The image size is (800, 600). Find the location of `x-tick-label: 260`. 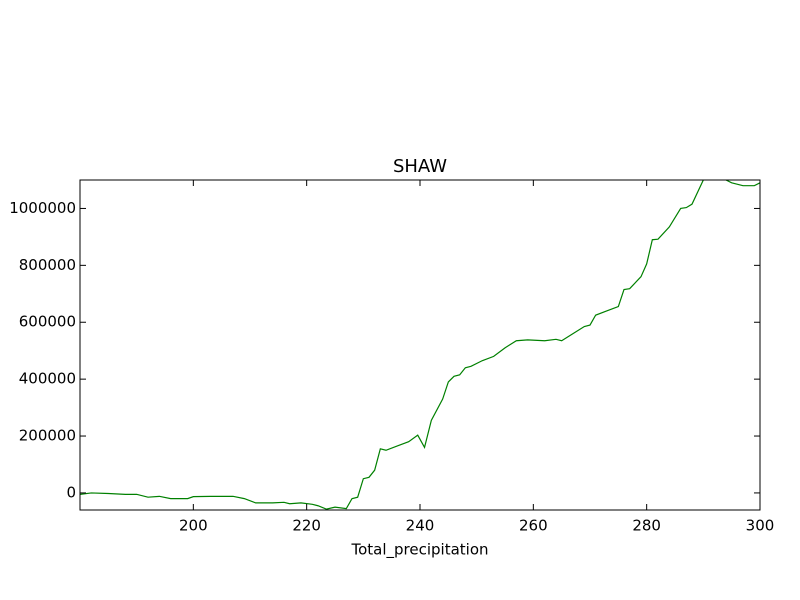

x-tick-label: 260 is located at coordinates (533, 526).